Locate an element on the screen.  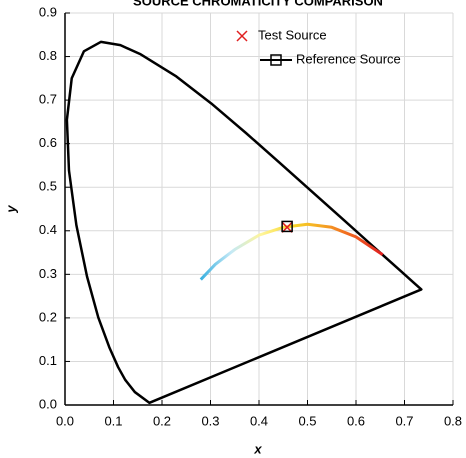
y-tick-label: 0.8 is located at coordinates (48, 55).